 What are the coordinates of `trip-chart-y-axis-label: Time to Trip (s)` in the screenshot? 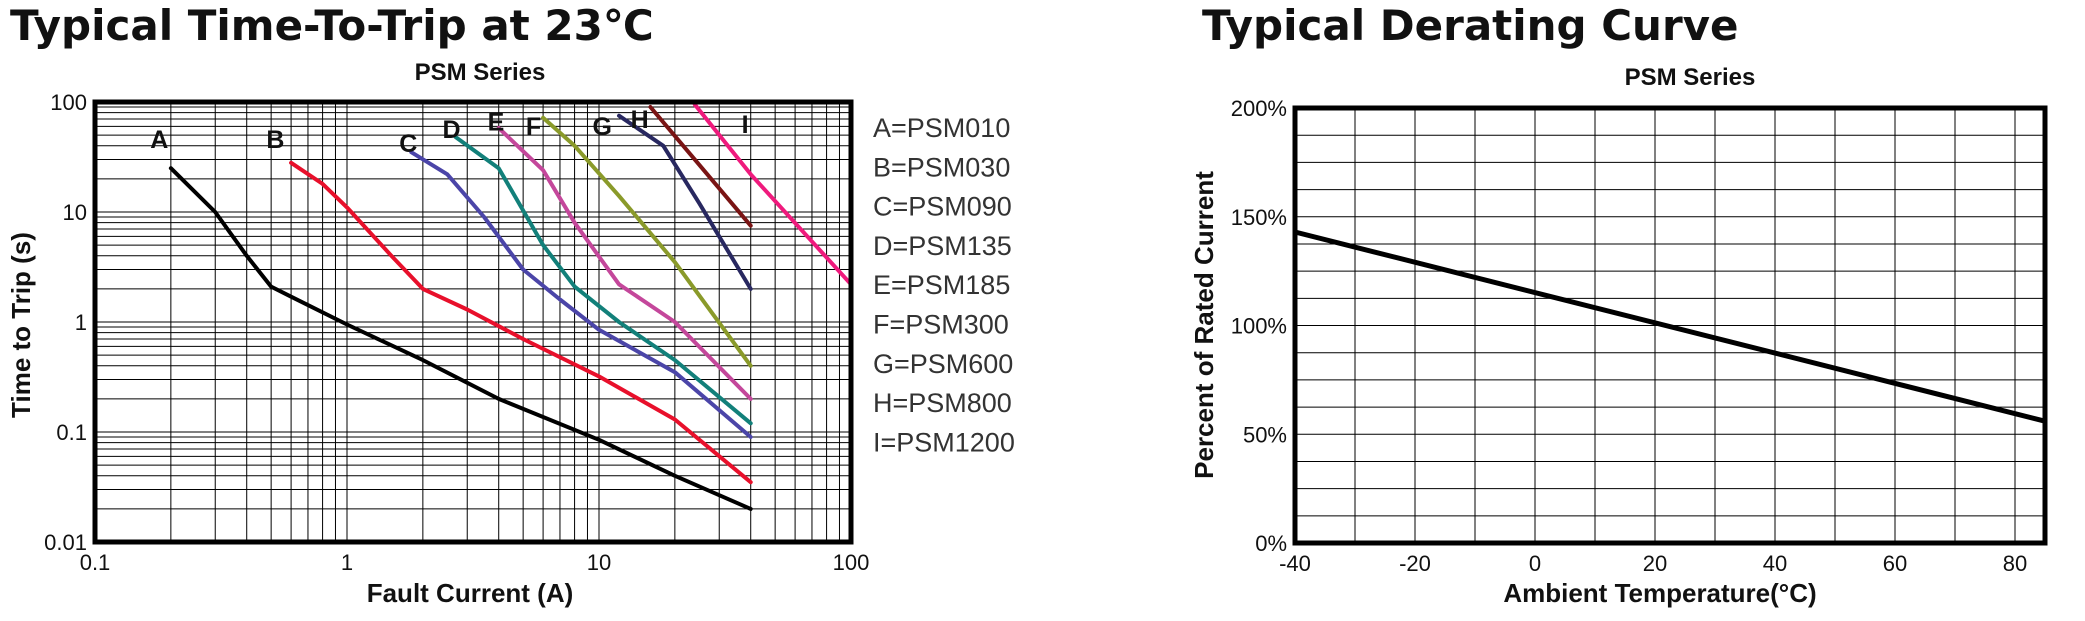 It's located at (21, 325).